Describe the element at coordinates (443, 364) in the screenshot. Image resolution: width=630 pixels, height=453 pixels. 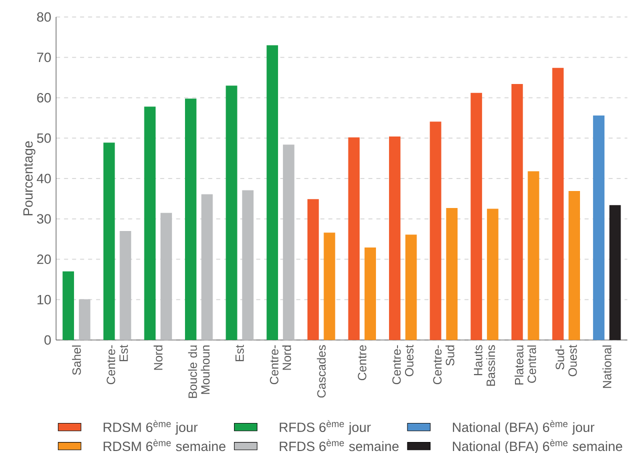
I see `x-tick-label: Centre-Sud` at that location.